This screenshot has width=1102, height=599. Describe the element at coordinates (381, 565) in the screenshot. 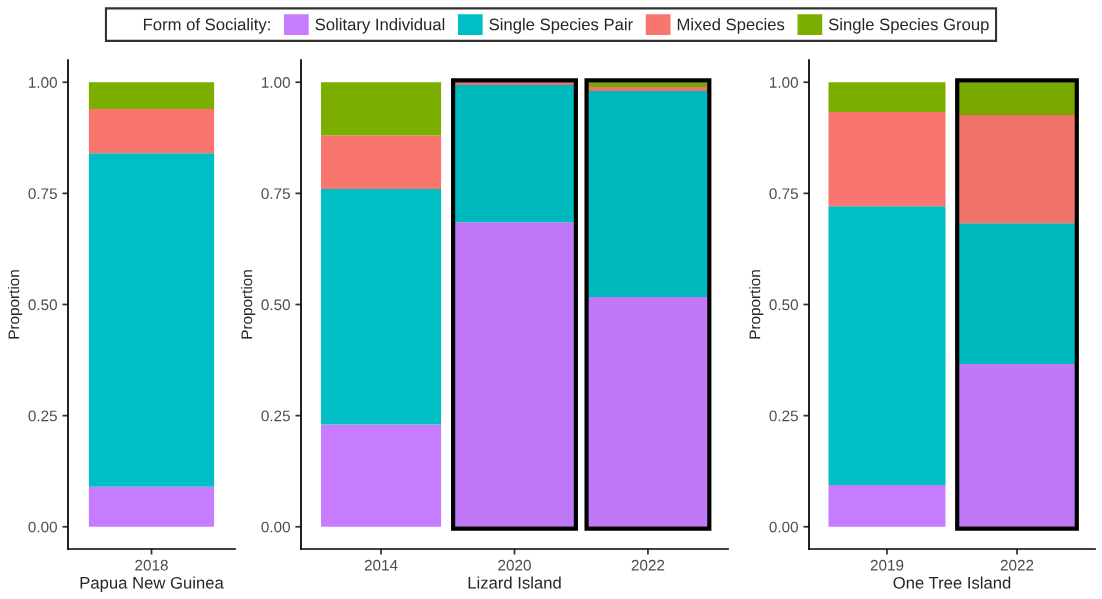

I see `x-tick-label: 2014` at that location.